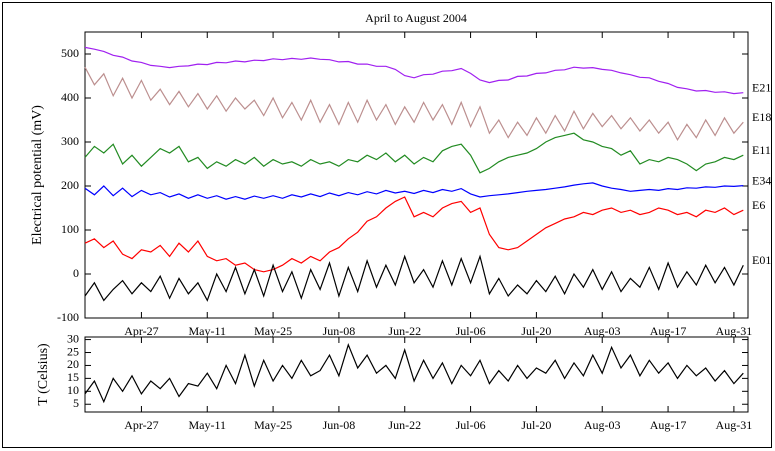 Image resolution: width=775 pixels, height=451 pixels. I want to click on y-tick-label: 500, so click(70, 53).